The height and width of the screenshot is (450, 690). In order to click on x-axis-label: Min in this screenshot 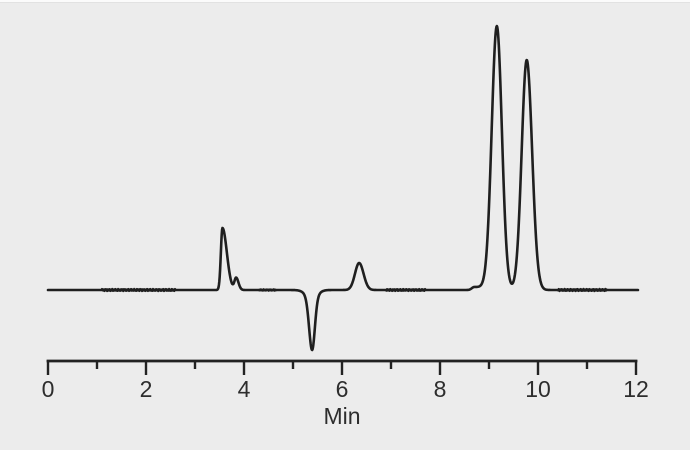, I will do `click(342, 416)`.